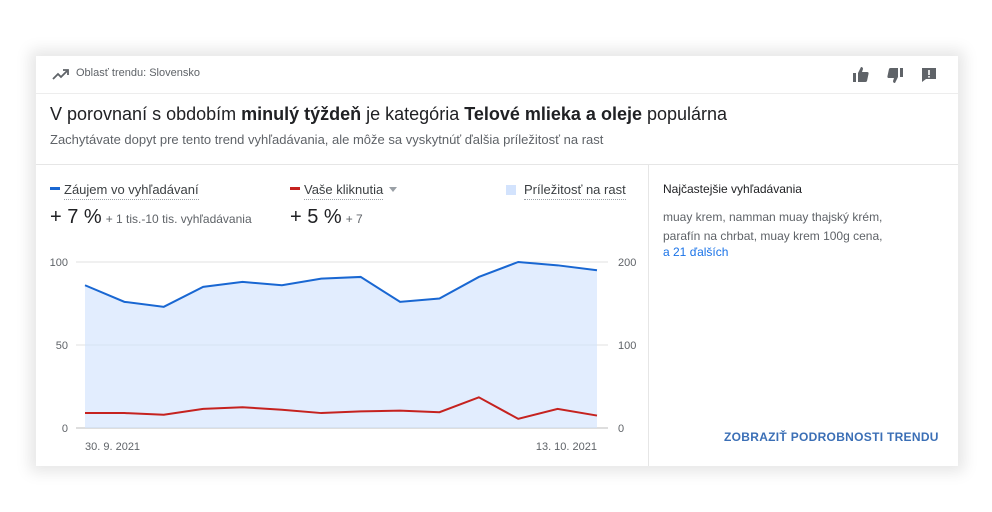 The height and width of the screenshot is (512, 992). What do you see at coordinates (627, 263) in the screenshot?
I see `y-right-tick-label: 200` at bounding box center [627, 263].